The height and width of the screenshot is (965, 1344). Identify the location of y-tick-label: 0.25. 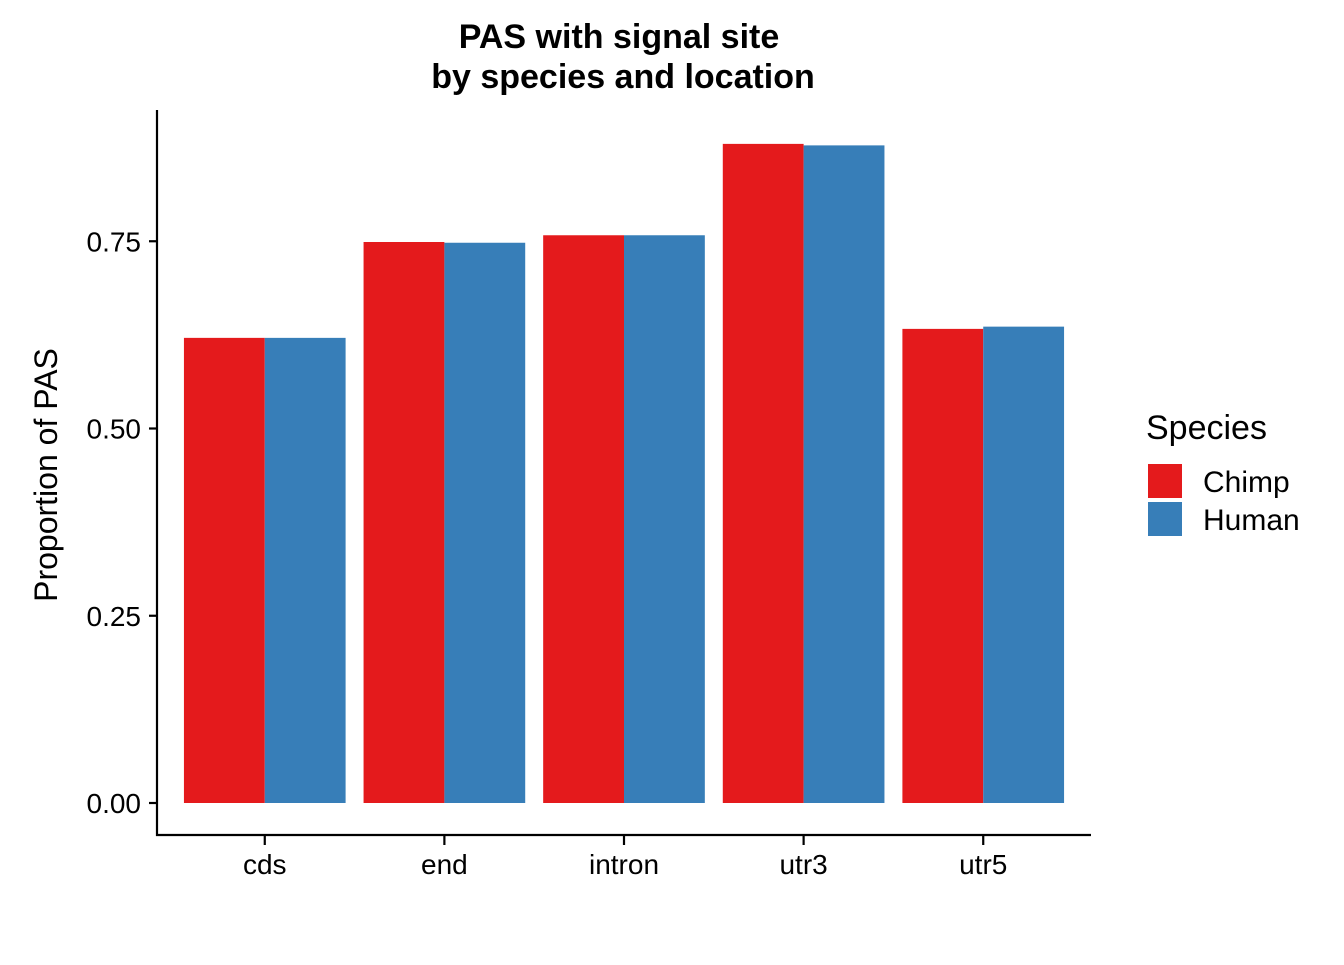
(114, 616).